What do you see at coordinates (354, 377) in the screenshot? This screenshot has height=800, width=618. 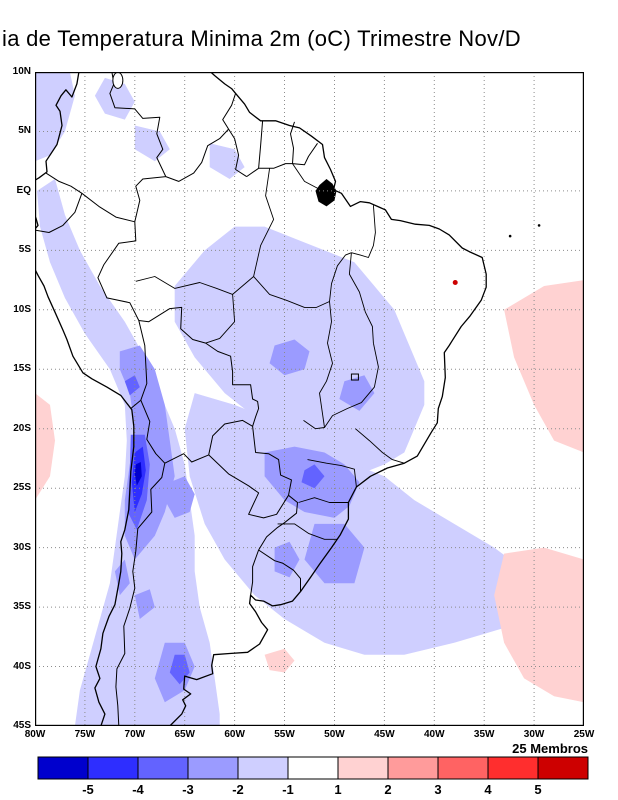 I see `distrito-federal-square` at bounding box center [354, 377].